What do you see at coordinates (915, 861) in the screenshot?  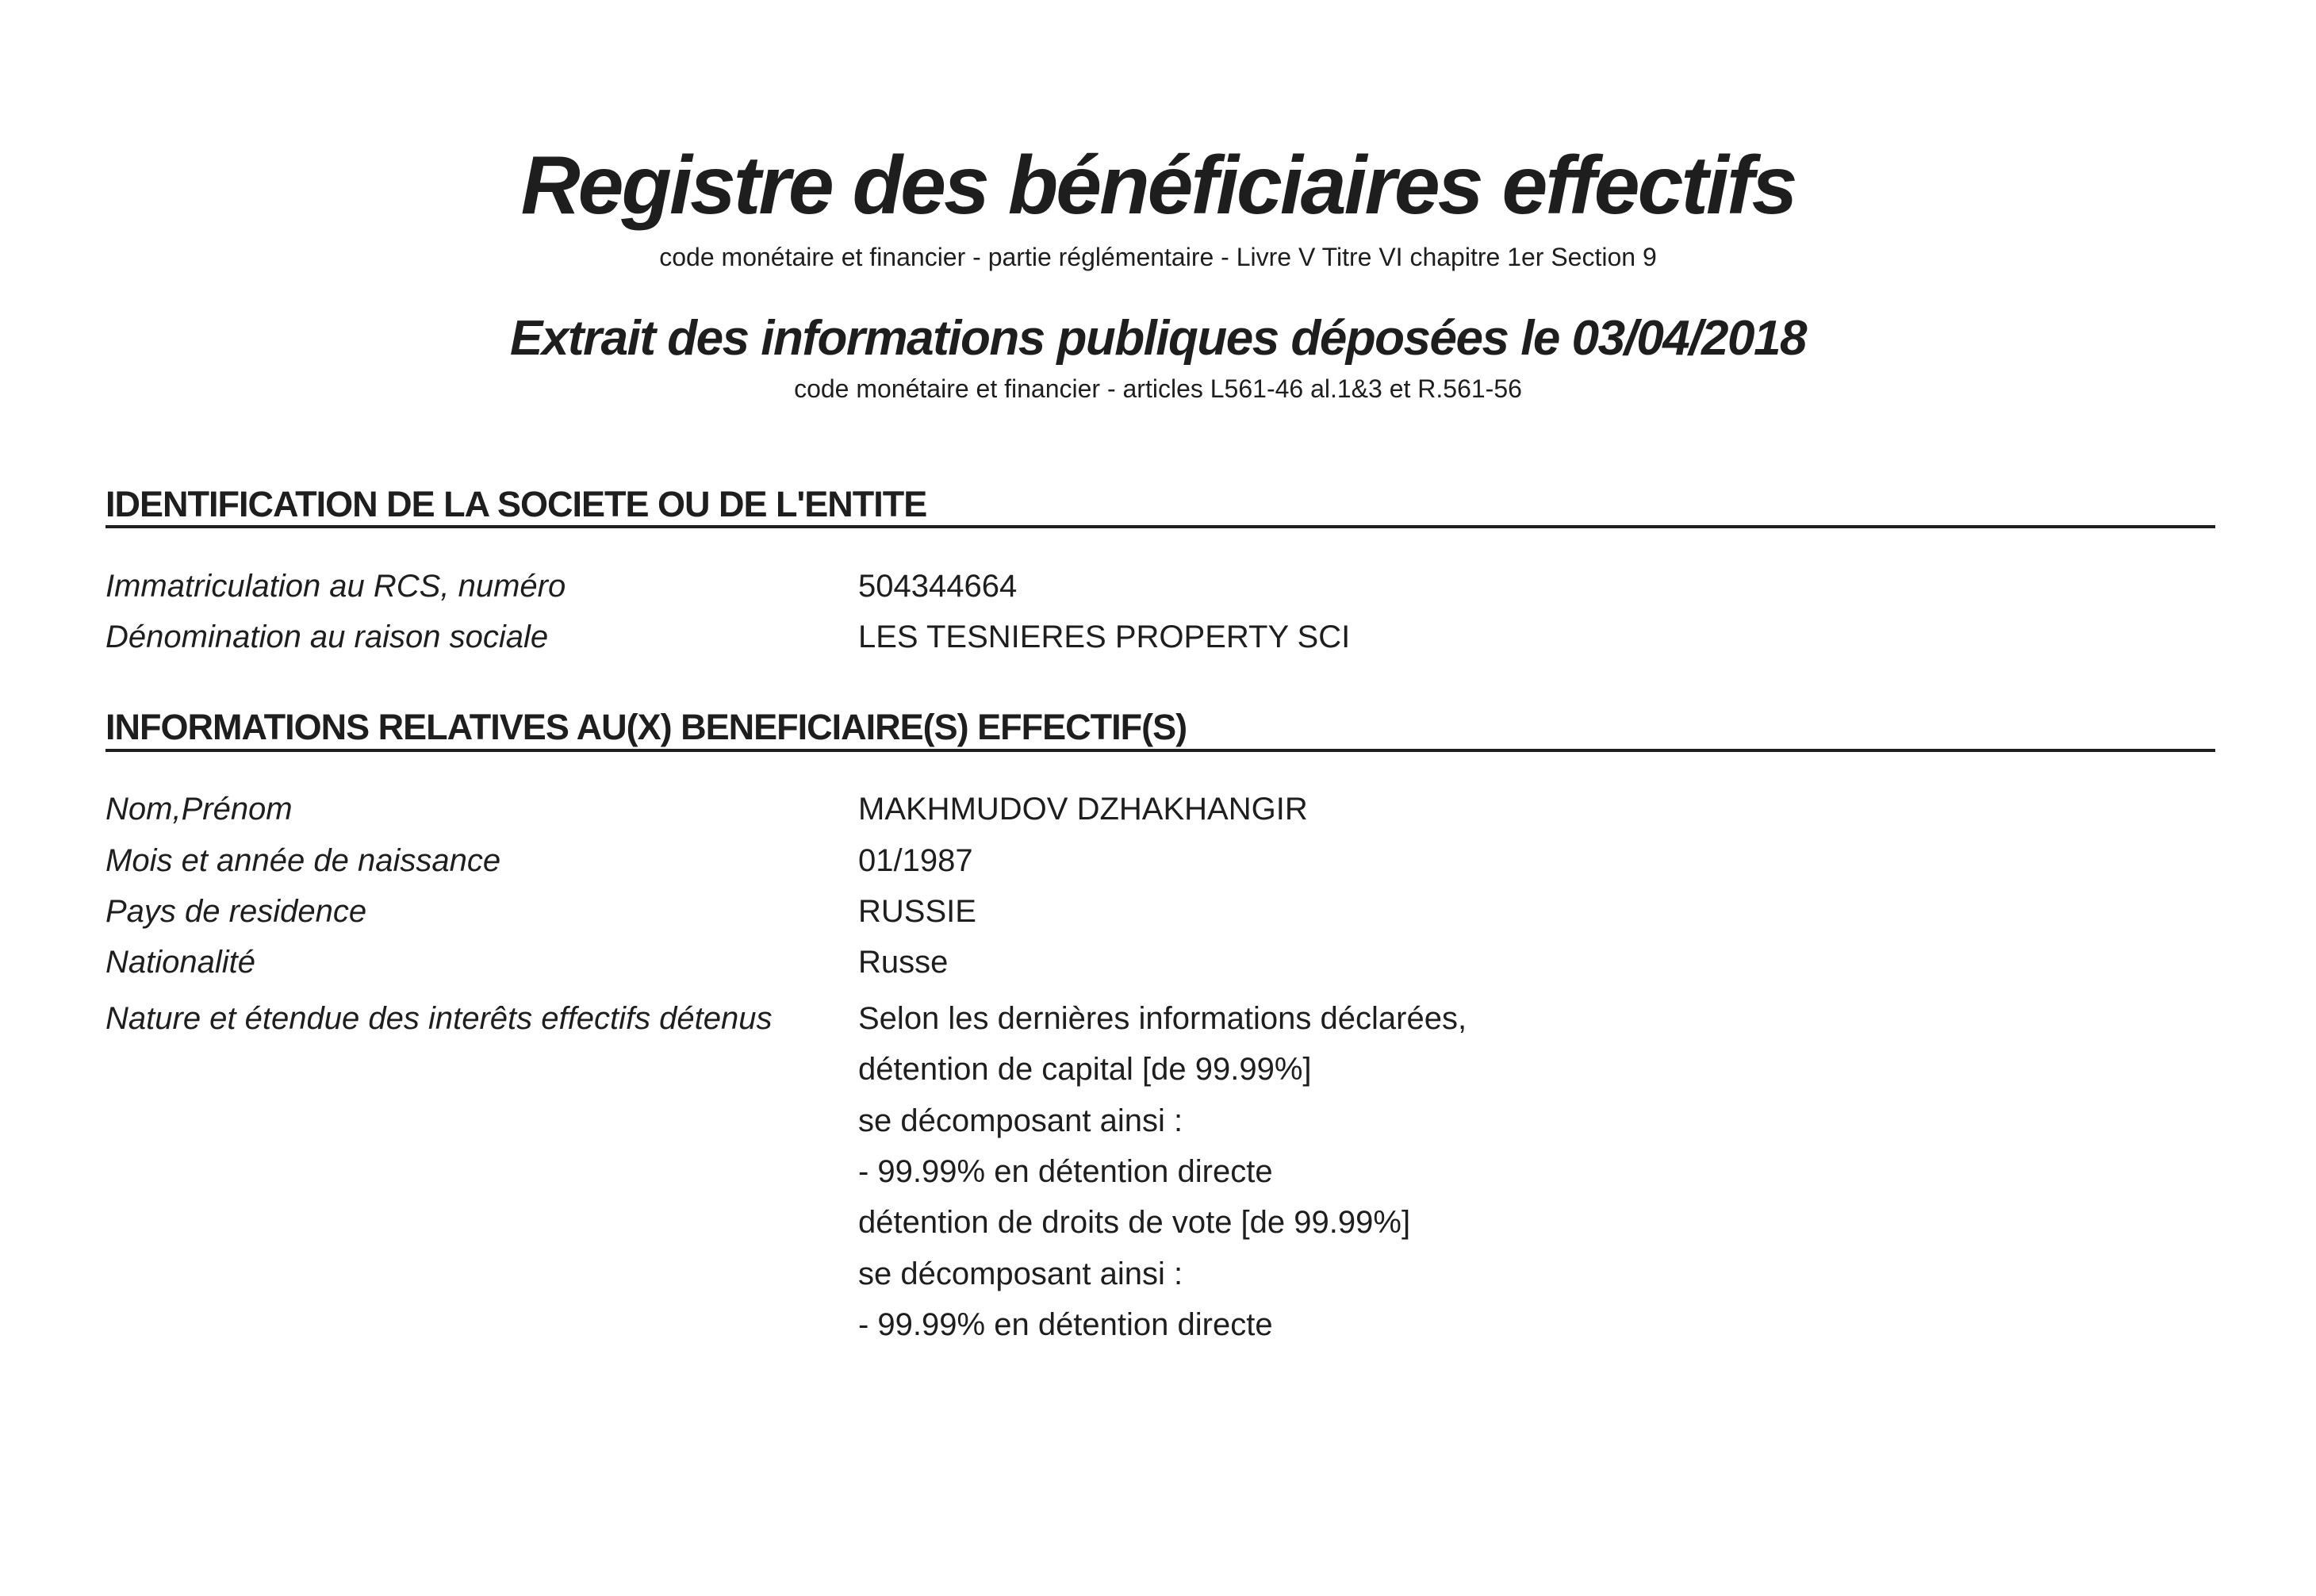 I see `field-value-birth: 01/1987` at bounding box center [915, 861].